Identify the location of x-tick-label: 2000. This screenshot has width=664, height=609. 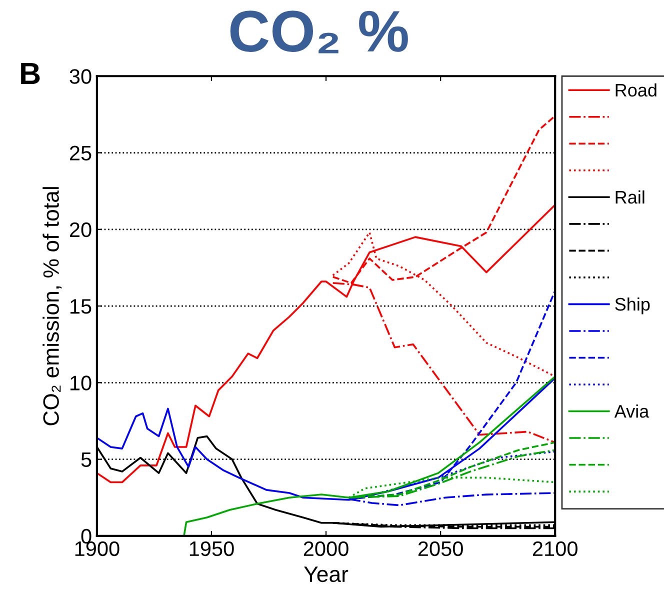
(326, 548).